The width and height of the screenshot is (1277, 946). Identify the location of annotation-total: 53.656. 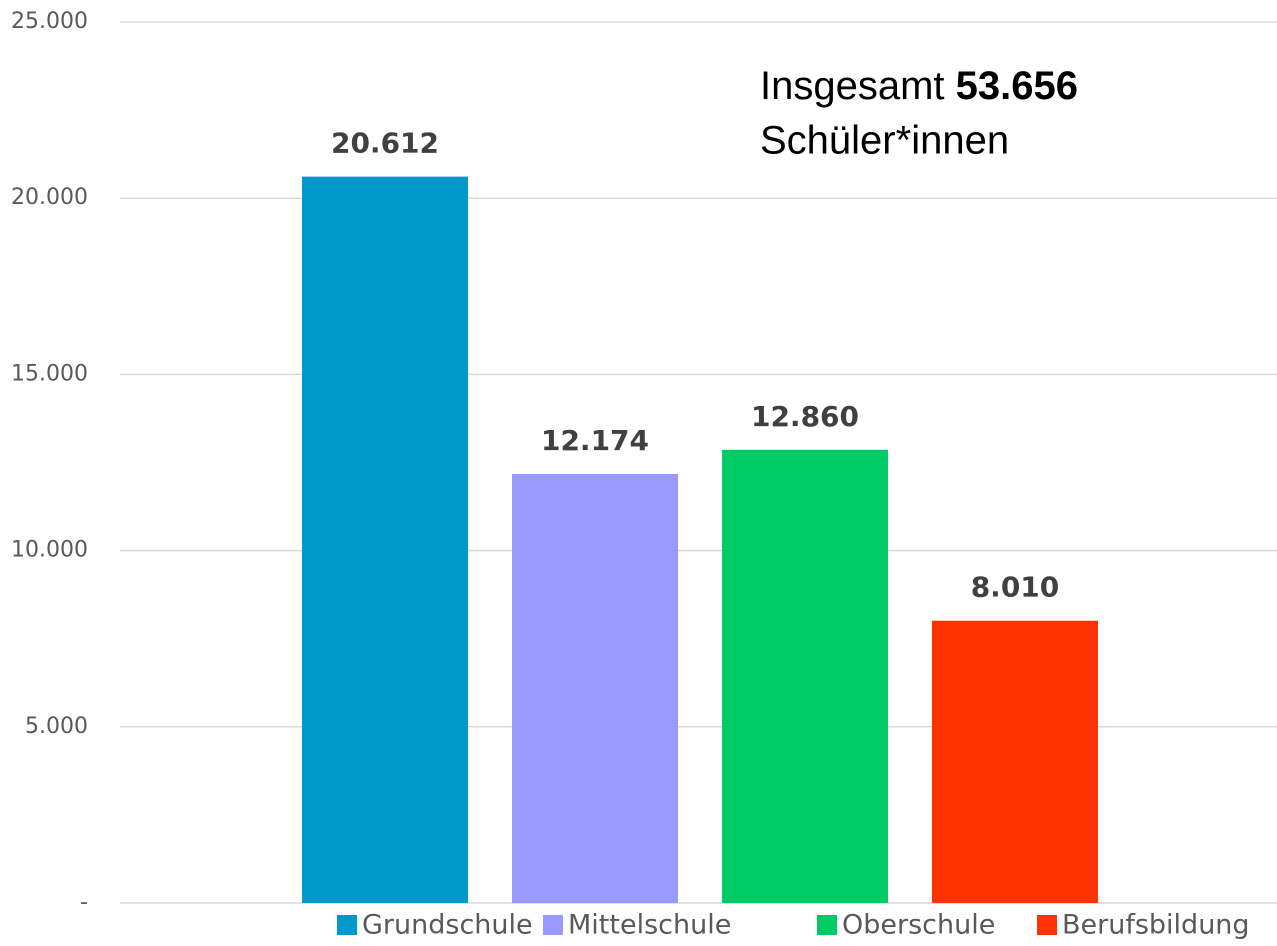
(1017, 86).